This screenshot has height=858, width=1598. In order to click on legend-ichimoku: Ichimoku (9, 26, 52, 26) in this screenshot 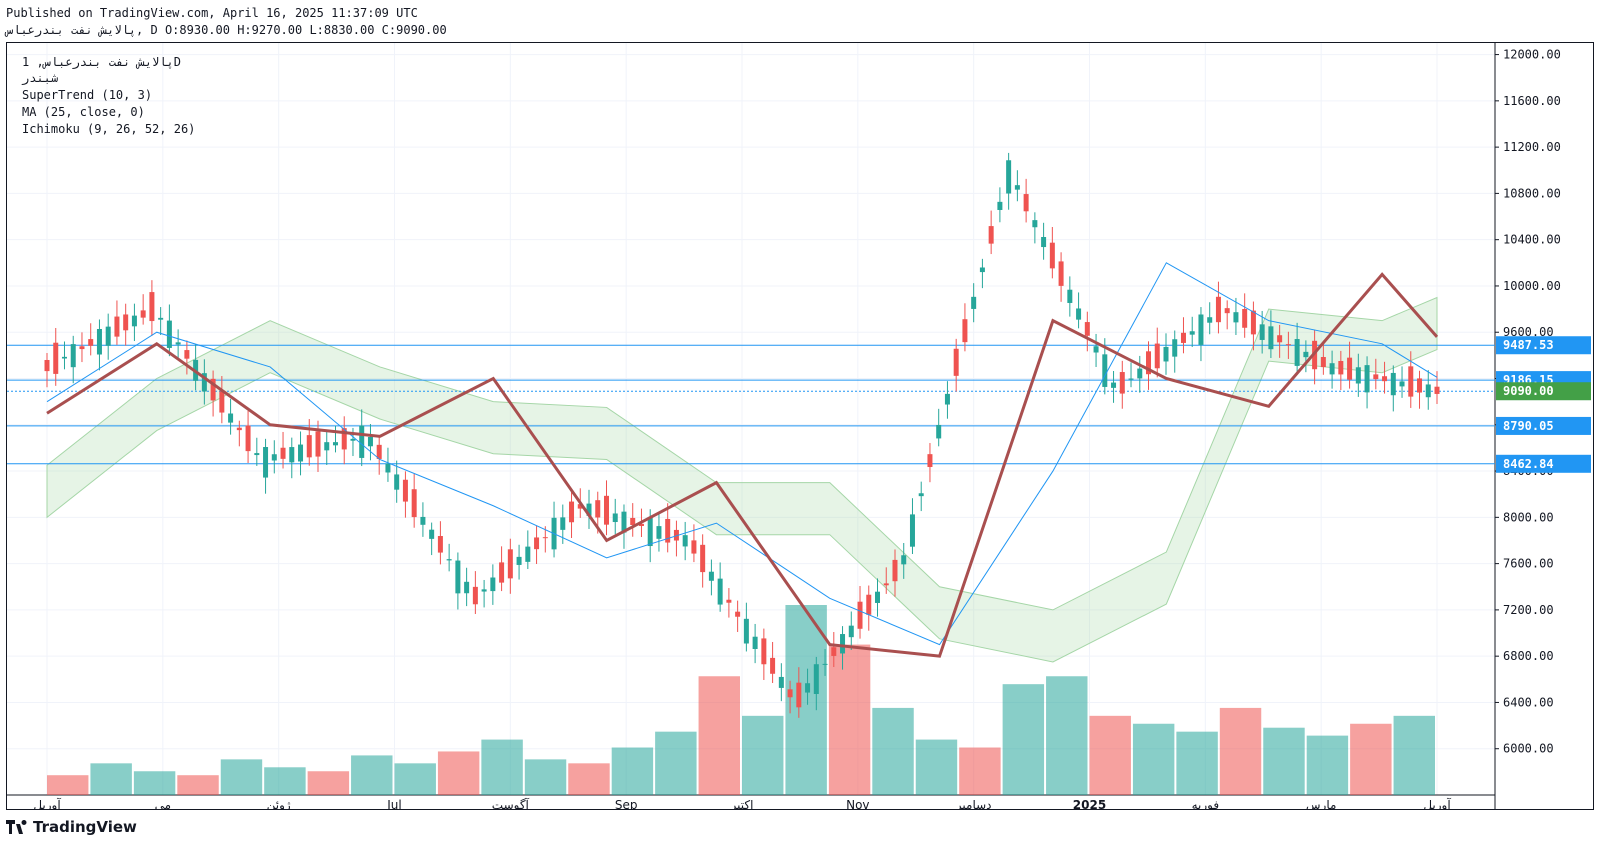, I will do `click(109, 129)`.